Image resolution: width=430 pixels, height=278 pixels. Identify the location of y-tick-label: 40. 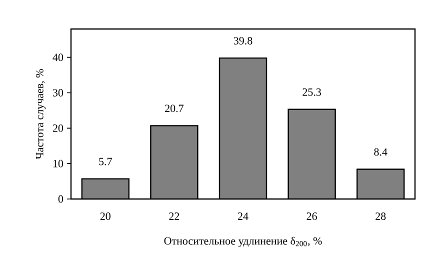
(58, 58).